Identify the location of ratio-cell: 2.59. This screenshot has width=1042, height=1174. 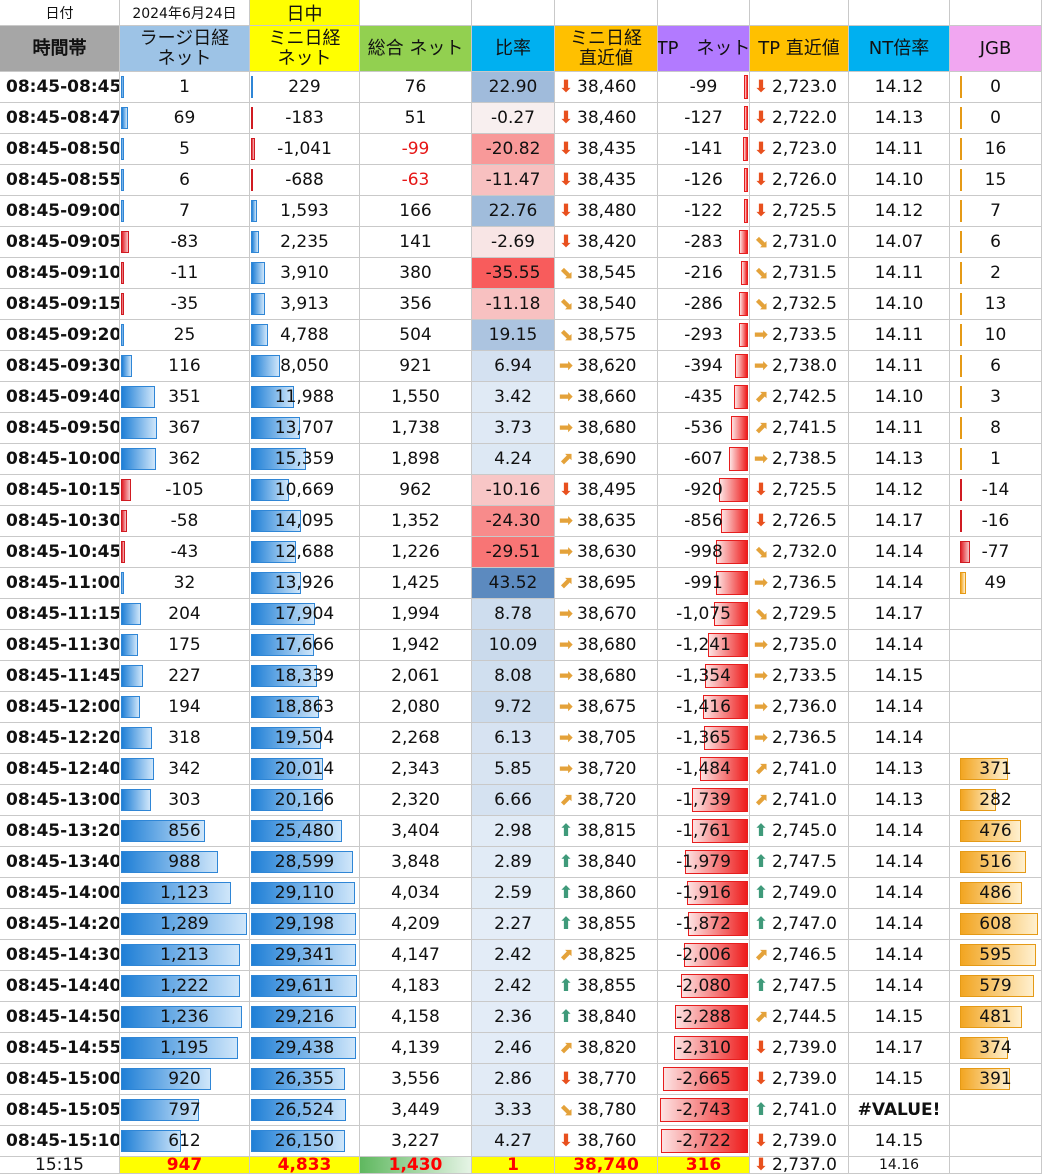
(513, 893).